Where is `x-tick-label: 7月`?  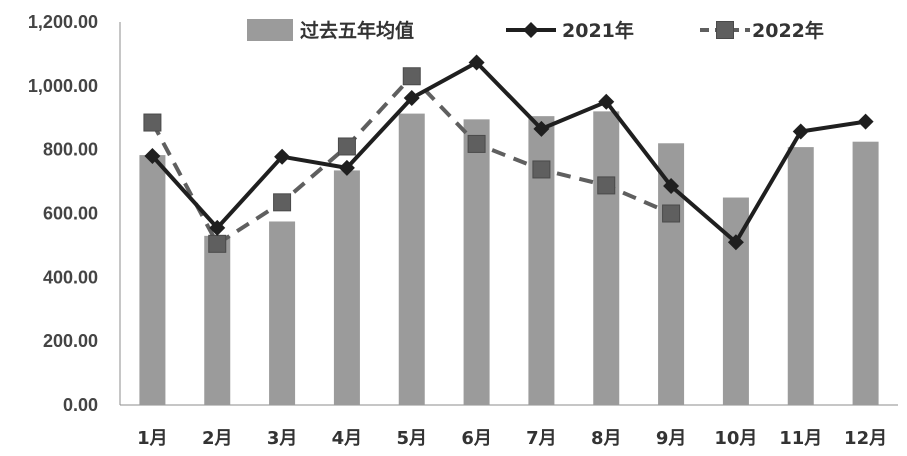 x-tick-label: 7月 is located at coordinates (541, 438).